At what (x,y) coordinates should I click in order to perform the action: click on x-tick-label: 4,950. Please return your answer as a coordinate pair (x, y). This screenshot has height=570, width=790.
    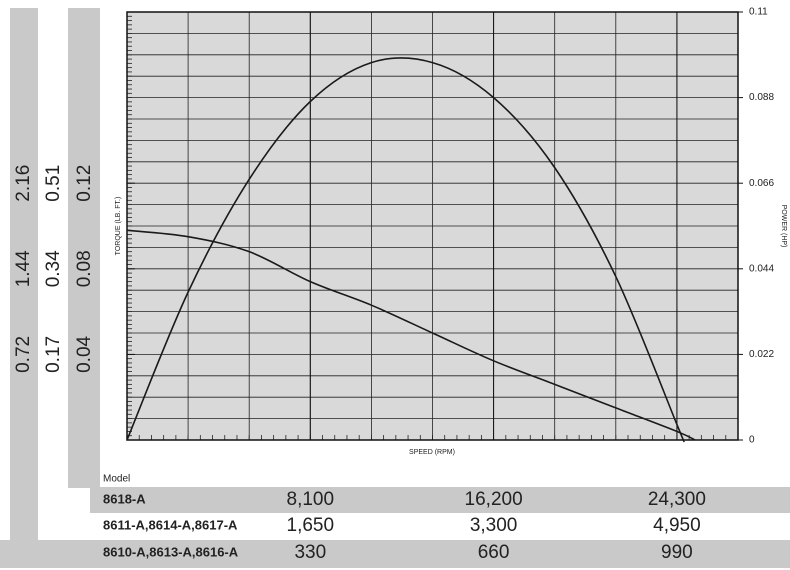
    Looking at the image, I should click on (677, 525).